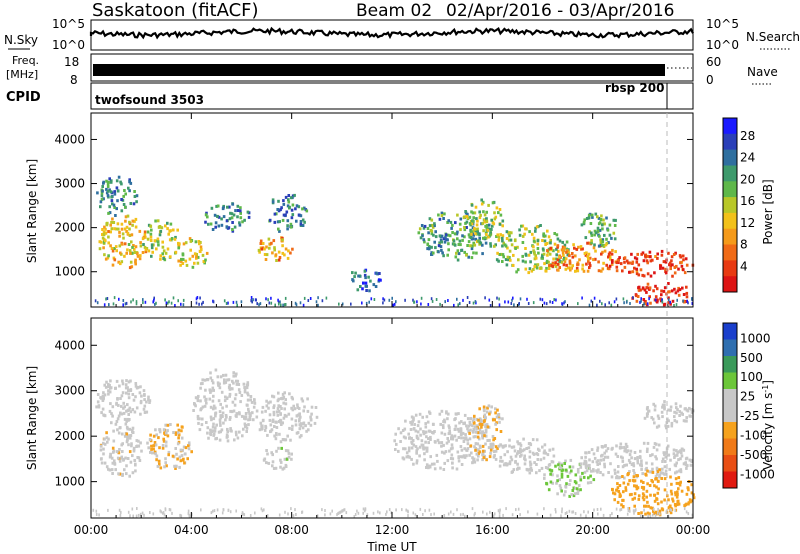 The height and width of the screenshot is (554, 800). I want to click on freq-label-2: [MHz], so click(22, 74).